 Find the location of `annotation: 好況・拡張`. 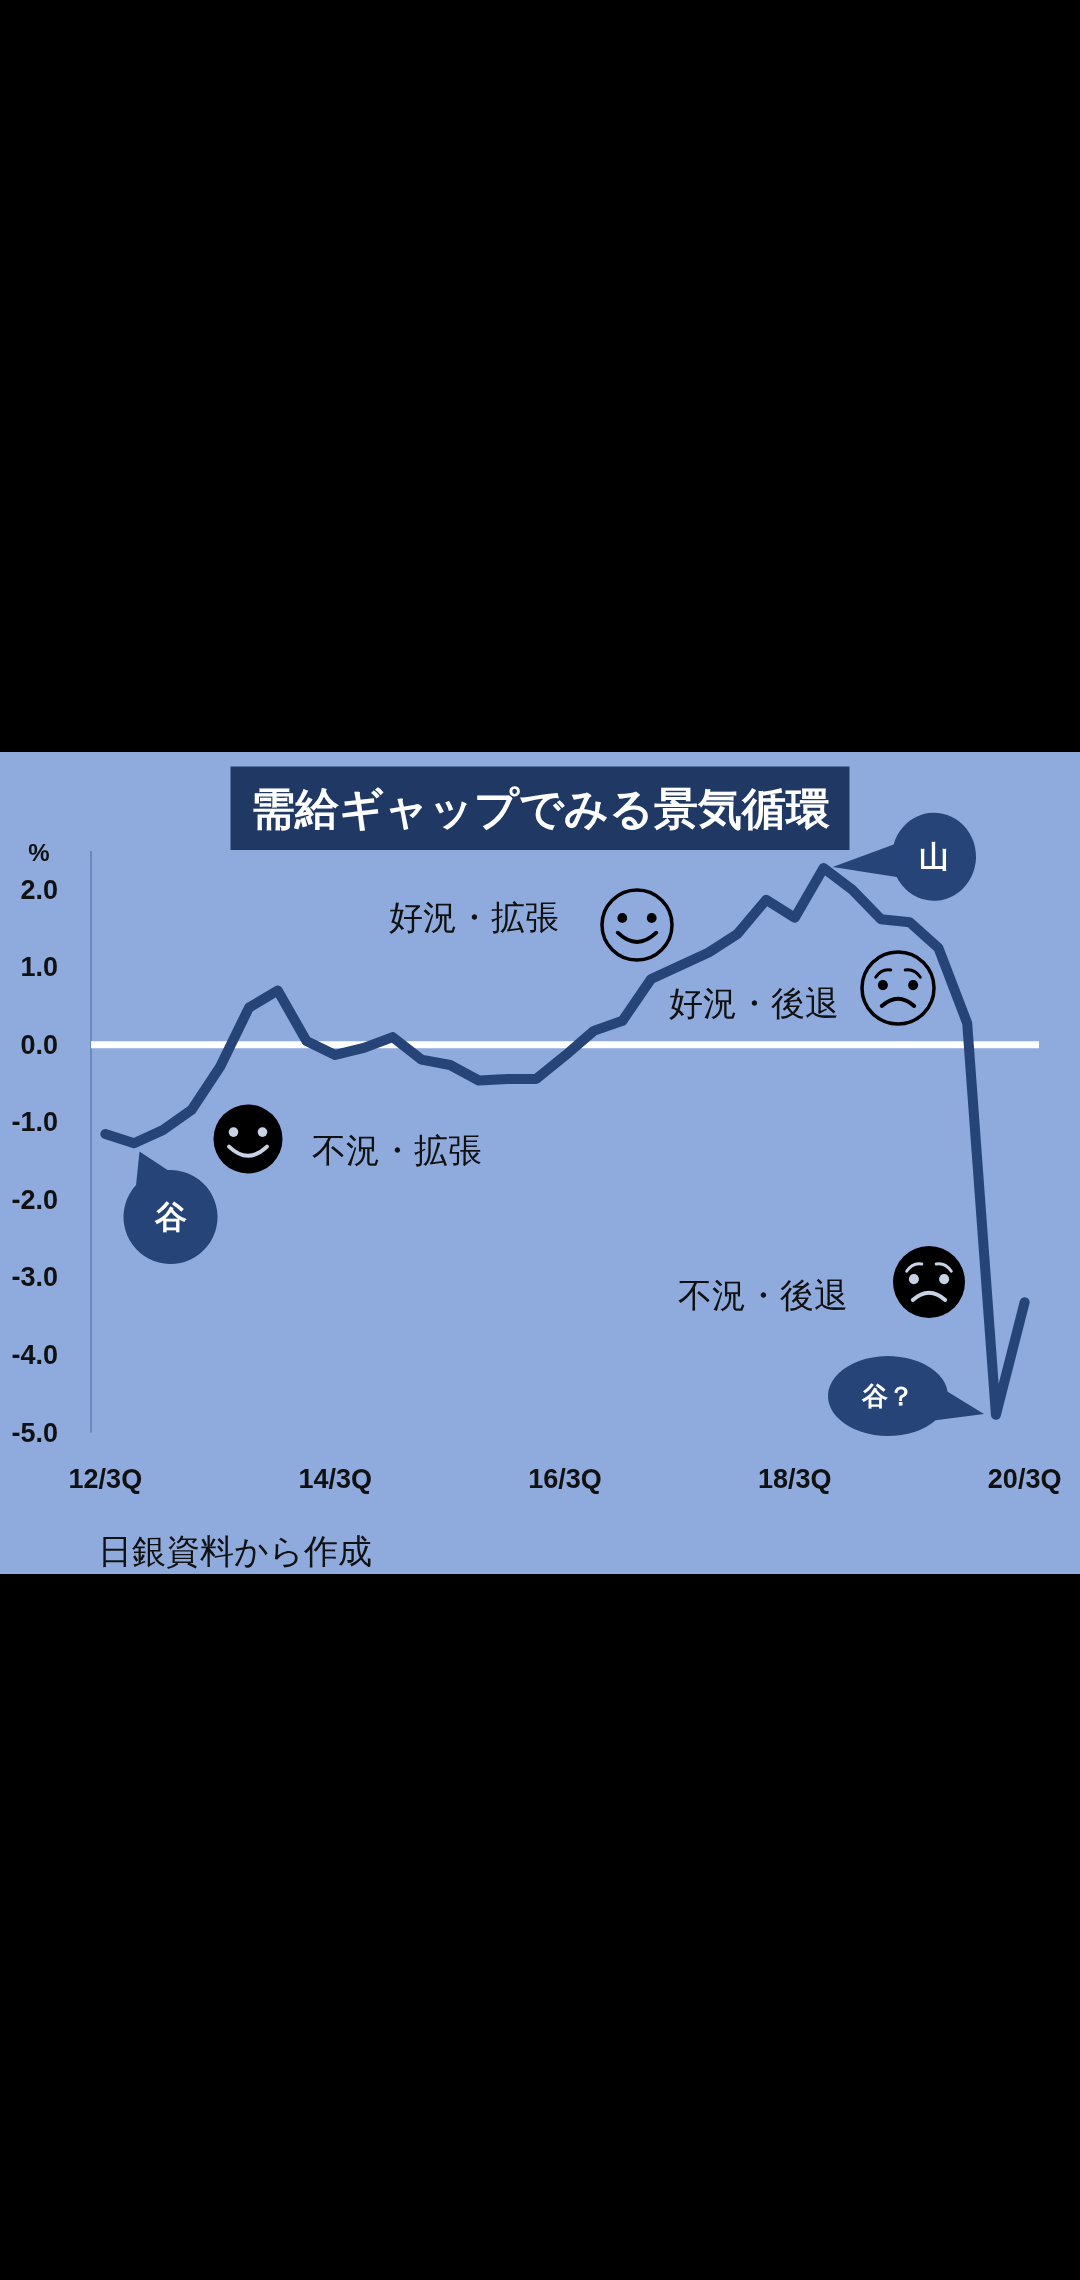

annotation: 好況・拡張 is located at coordinates (474, 917).